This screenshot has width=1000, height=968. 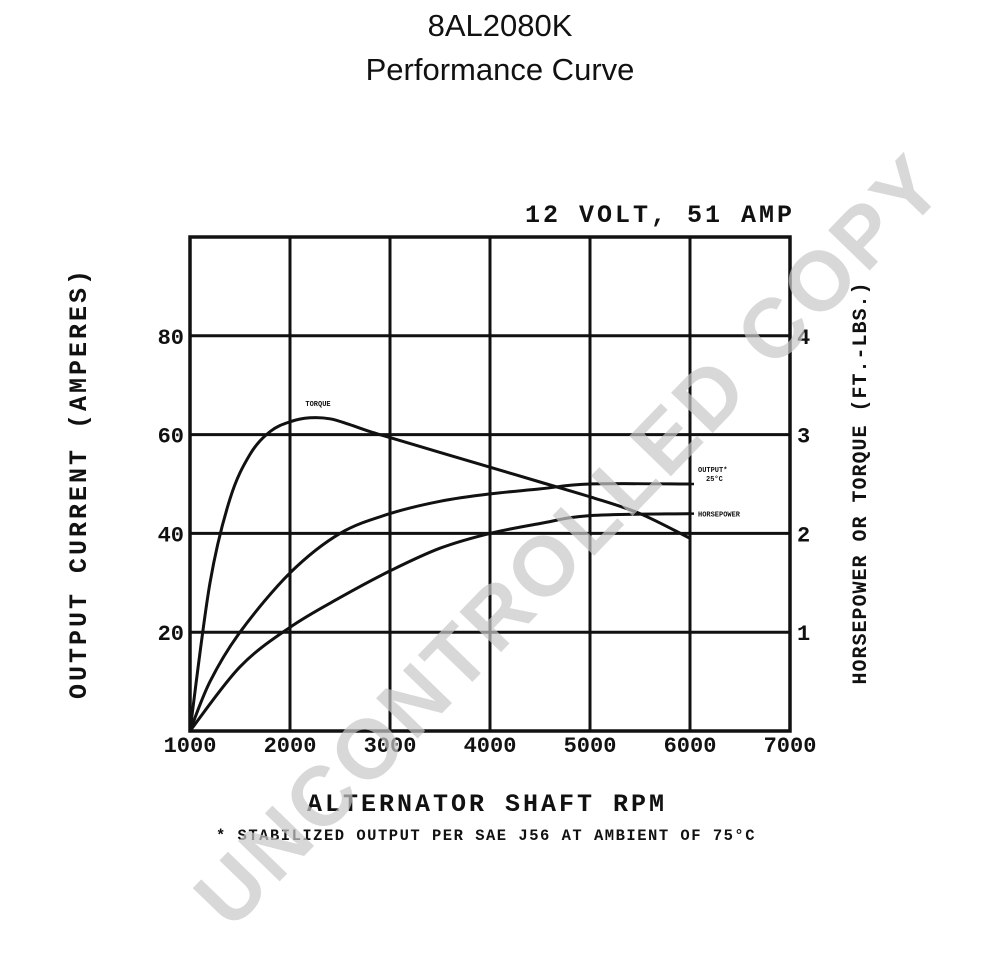 I want to click on x-tick-label: 2000, so click(x=290, y=746).